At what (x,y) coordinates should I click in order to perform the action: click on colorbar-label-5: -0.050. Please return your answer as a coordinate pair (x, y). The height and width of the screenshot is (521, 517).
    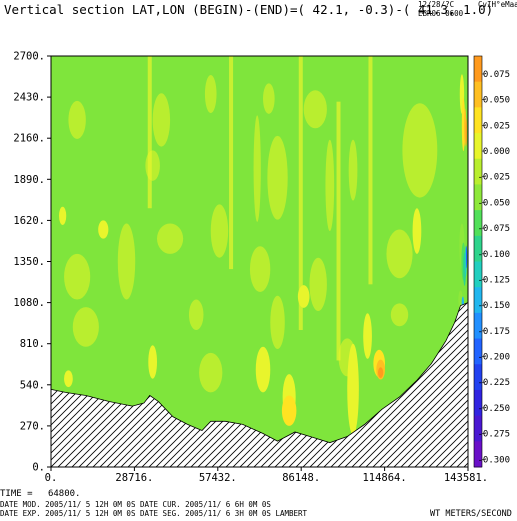
    Looking at the image, I should click on (493, 203).